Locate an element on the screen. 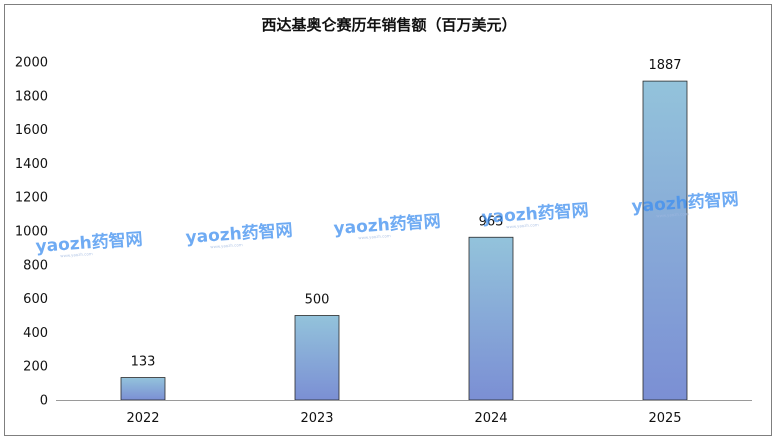 Image resolution: width=778 pixels, height=442 pixels. y-tick-label: 1000 is located at coordinates (31, 232).